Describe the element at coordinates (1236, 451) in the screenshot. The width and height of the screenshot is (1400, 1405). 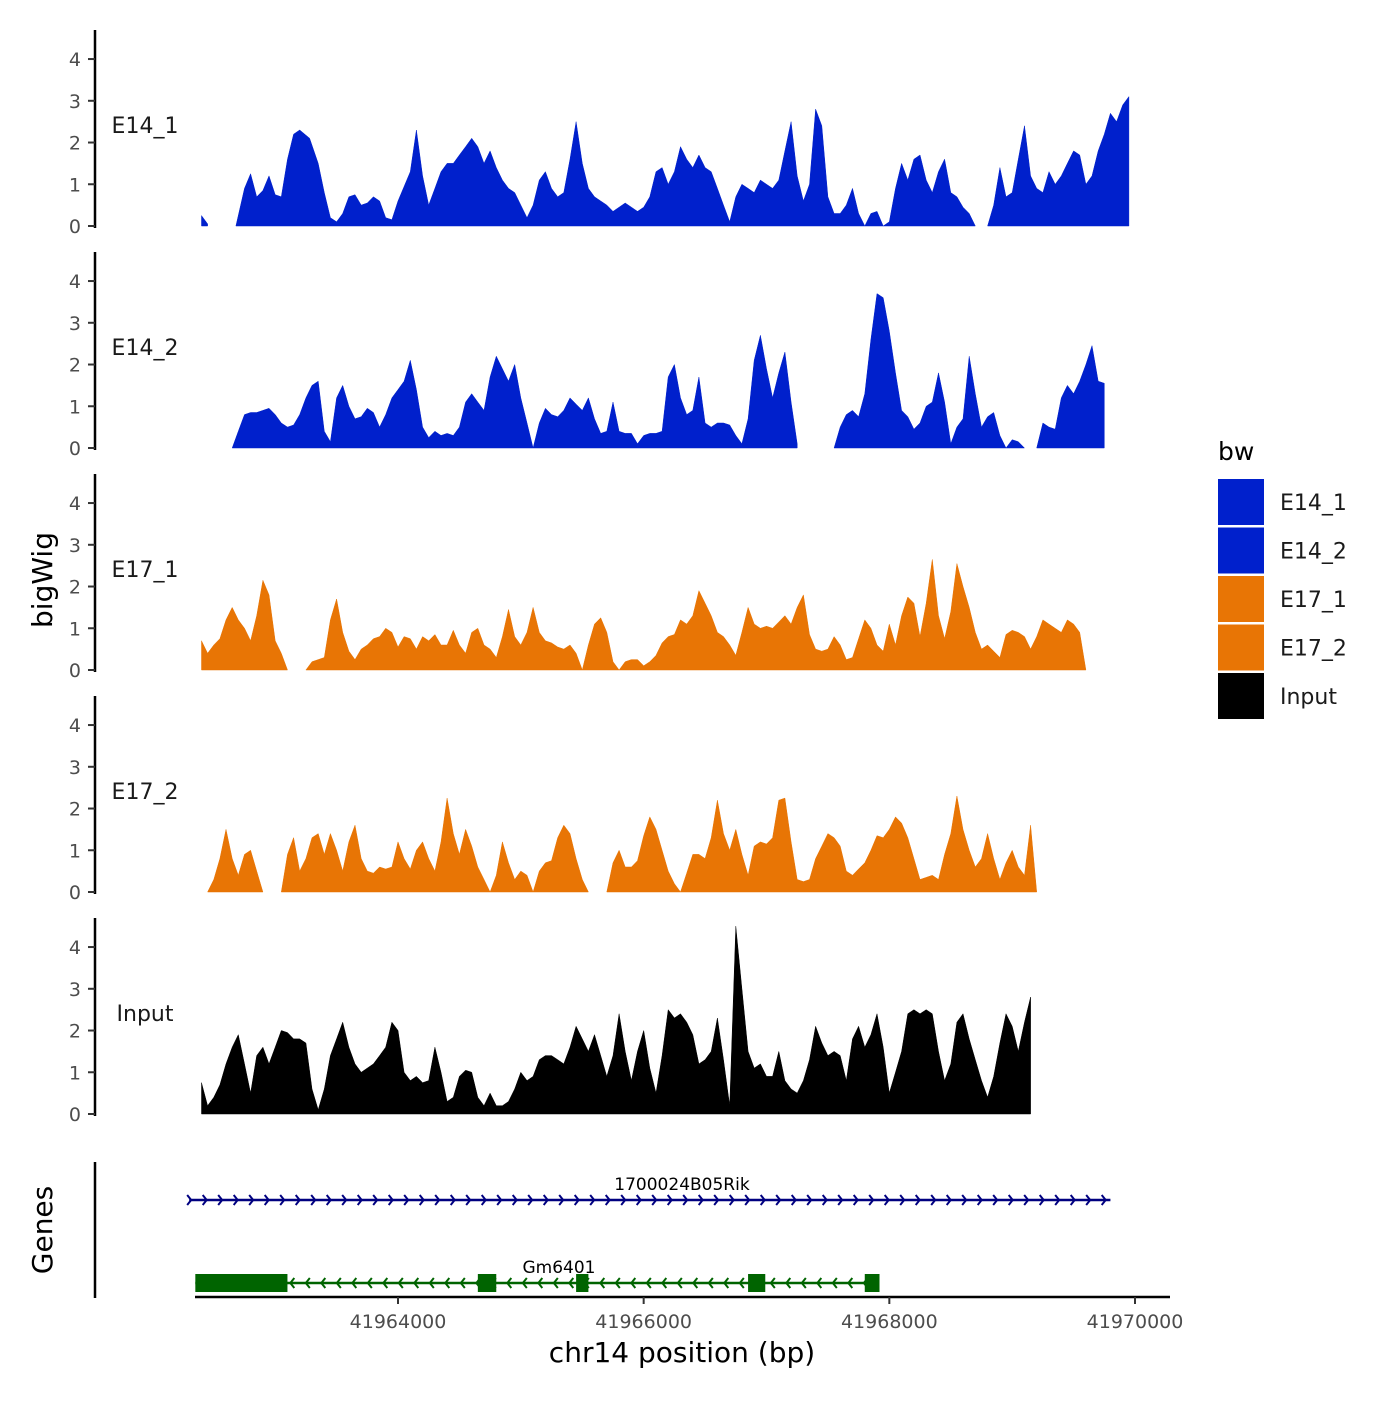
I see `legend-title: bw` at that location.